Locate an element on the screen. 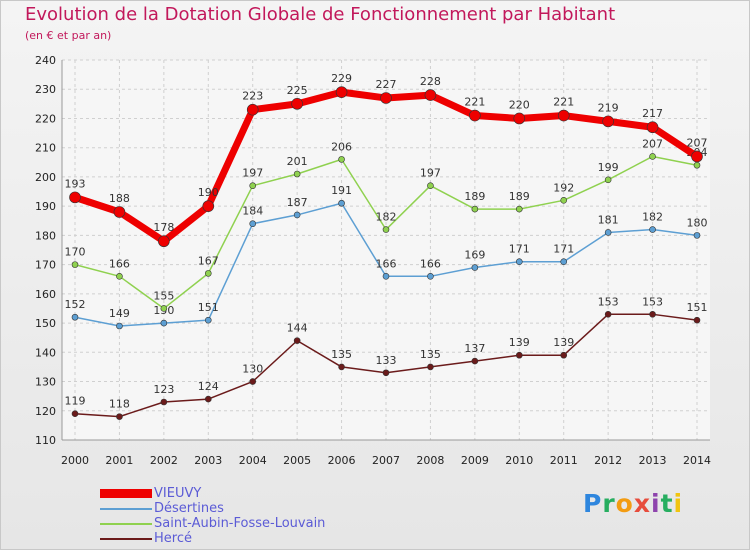  data-label: 189 is located at coordinates (519, 196).